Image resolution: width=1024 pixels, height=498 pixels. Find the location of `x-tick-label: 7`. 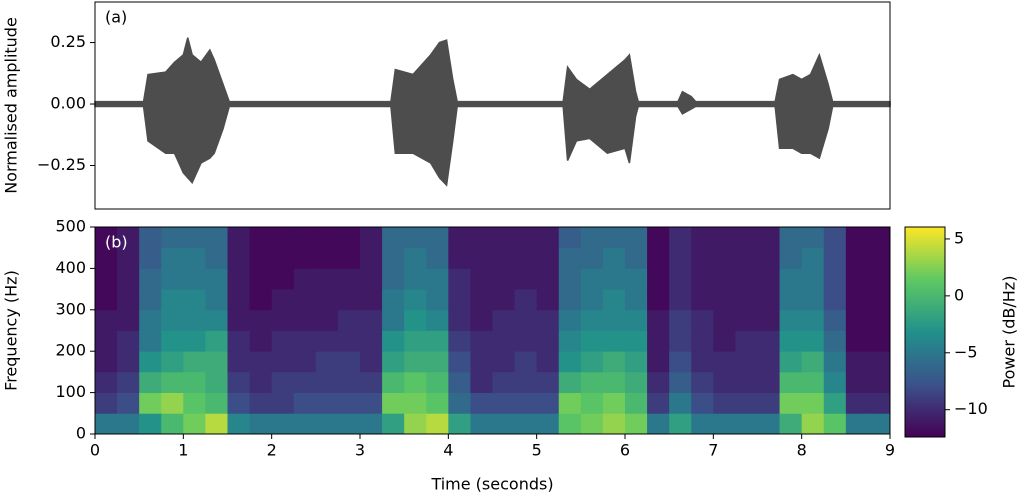

x-tick-label: 7 is located at coordinates (713, 450).